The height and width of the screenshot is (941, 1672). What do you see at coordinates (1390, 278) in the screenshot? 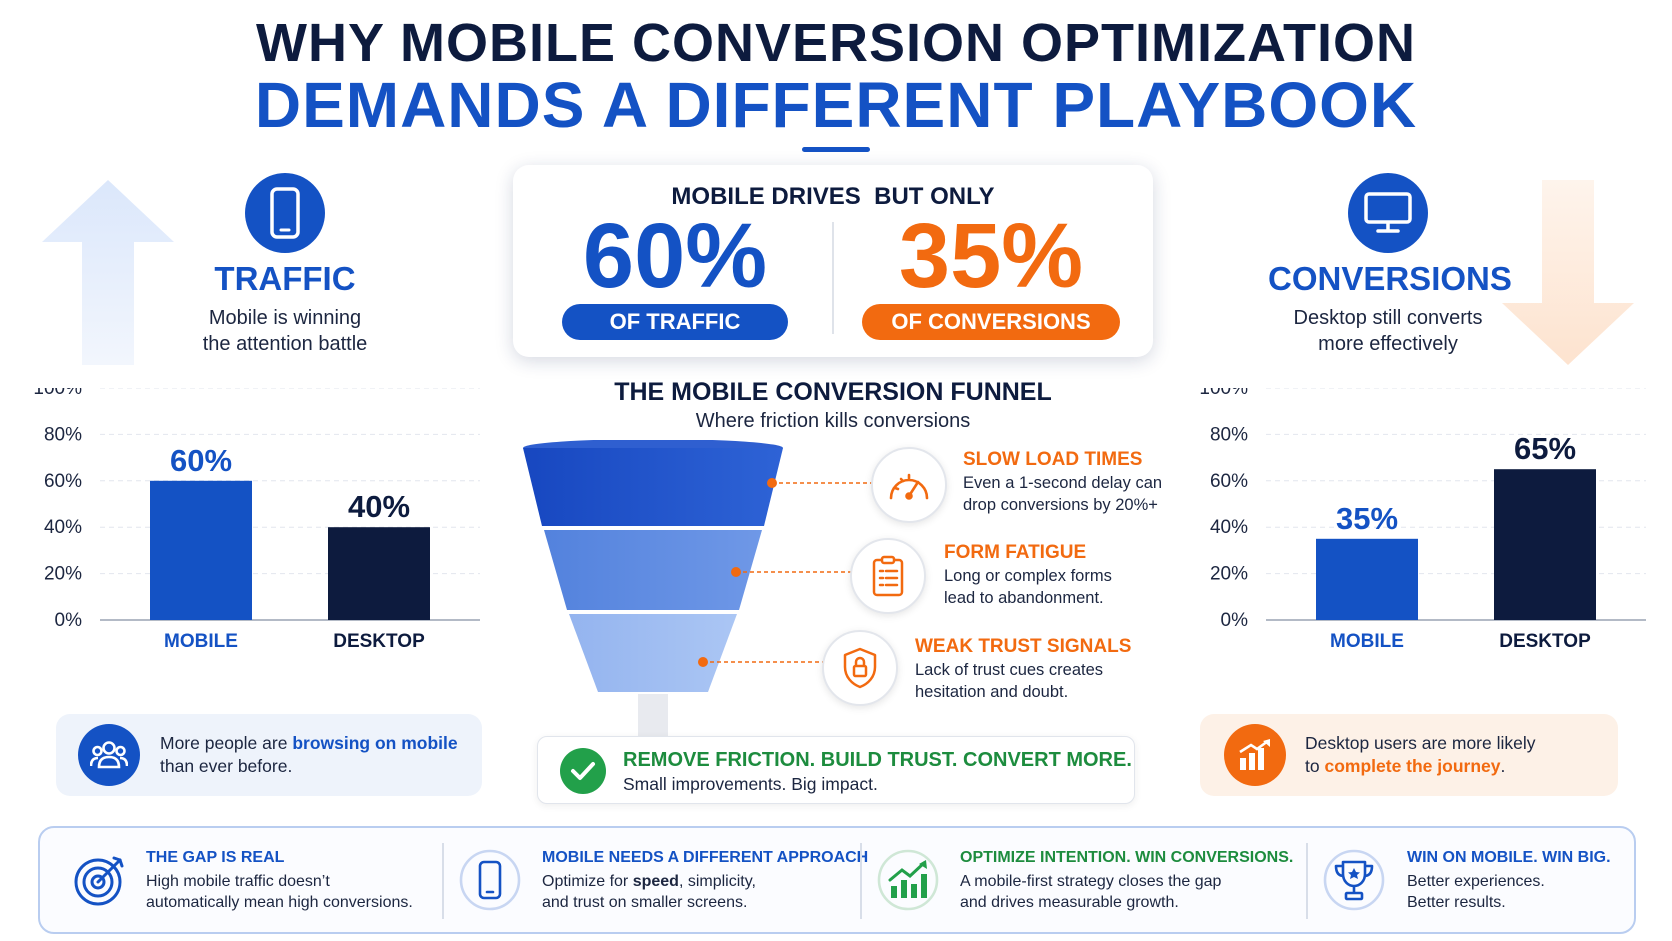
I see `conversions-heading: CONVERSIONS` at bounding box center [1390, 278].